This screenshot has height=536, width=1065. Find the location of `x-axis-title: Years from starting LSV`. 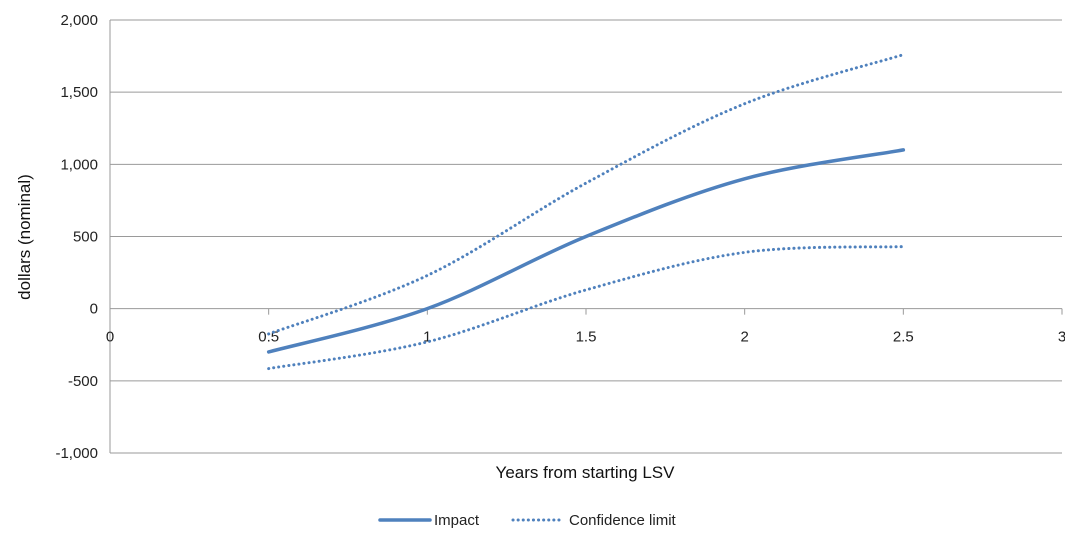

x-axis-title: Years from starting LSV is located at coordinates (586, 472).